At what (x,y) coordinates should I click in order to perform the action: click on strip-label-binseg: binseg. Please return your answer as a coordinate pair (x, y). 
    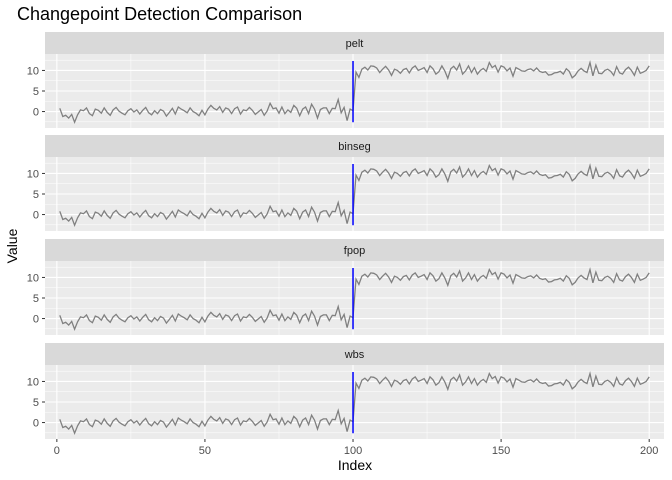
    Looking at the image, I should click on (354, 147).